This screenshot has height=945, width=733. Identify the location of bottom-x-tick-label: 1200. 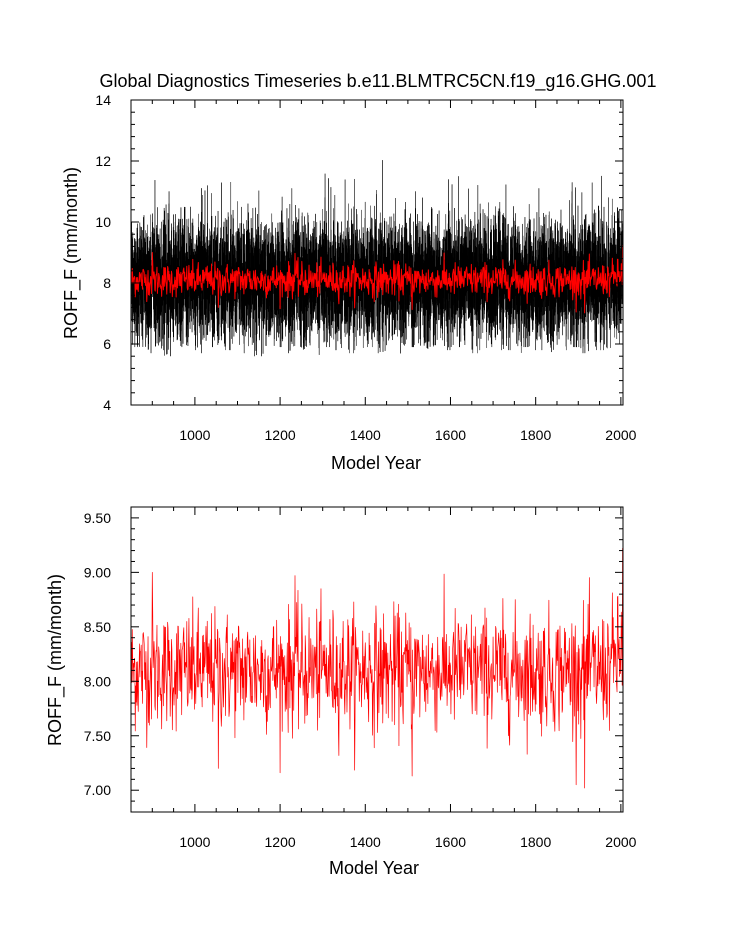
(280, 842).